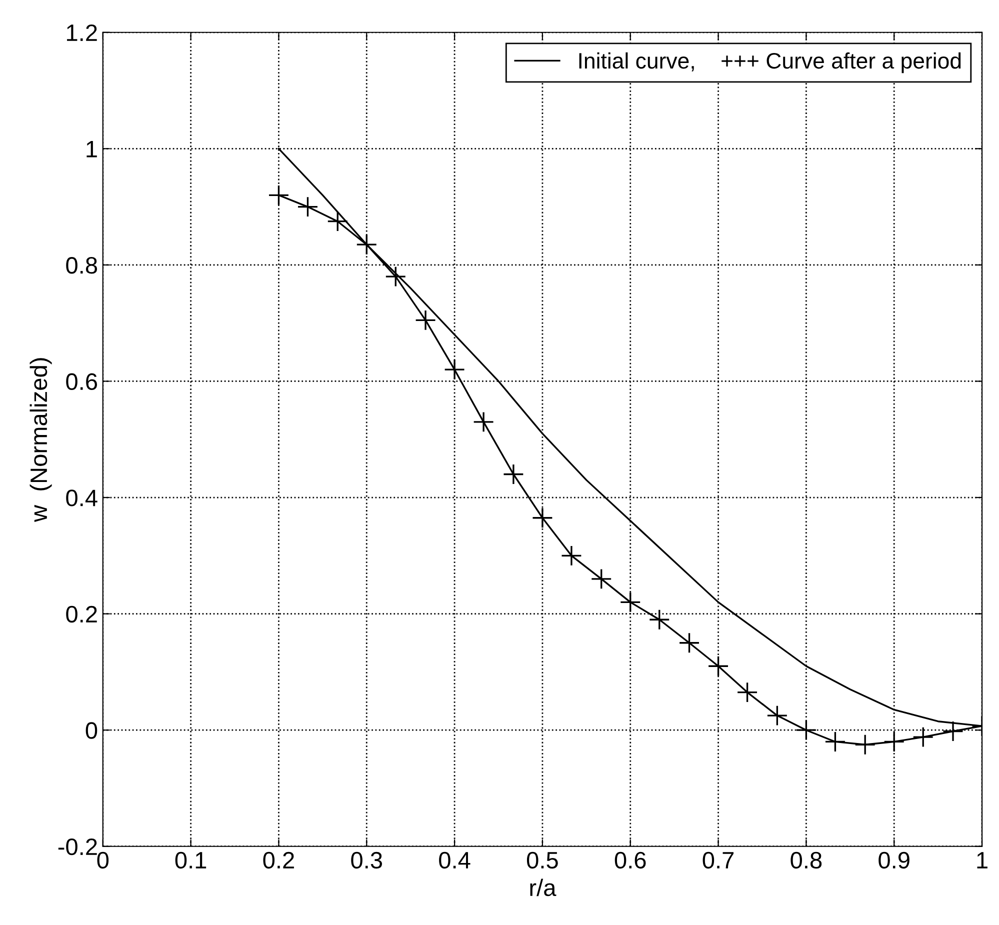  Describe the element at coordinates (630, 860) in the screenshot. I see `x-tick-label: 0.6` at that location.